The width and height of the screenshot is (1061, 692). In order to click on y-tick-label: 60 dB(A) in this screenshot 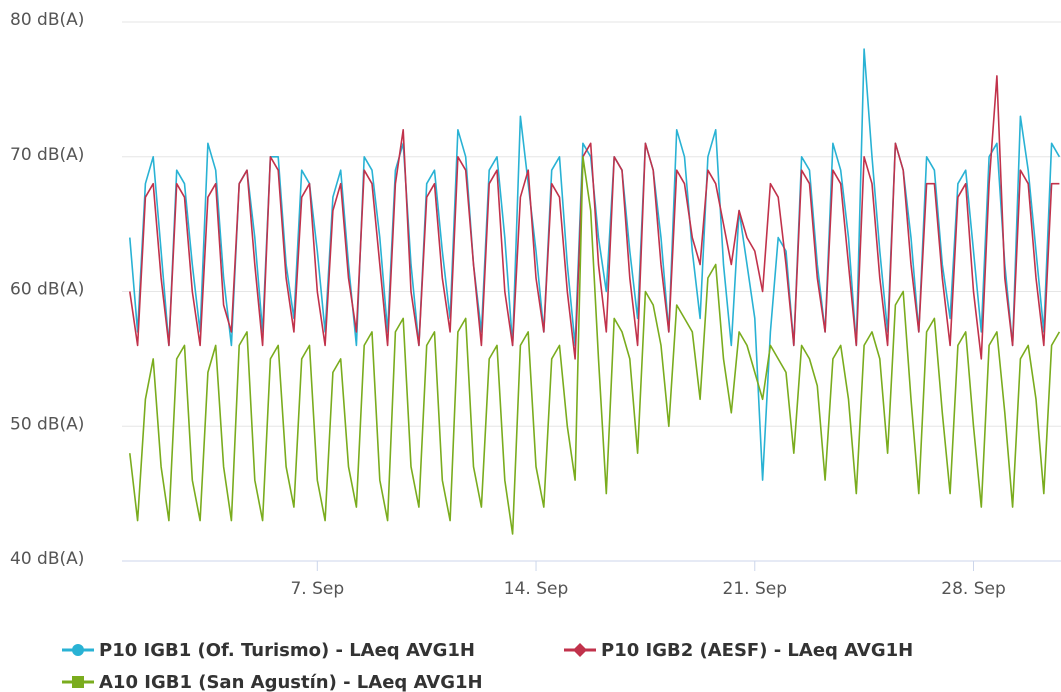, I will do `click(47, 290)`.